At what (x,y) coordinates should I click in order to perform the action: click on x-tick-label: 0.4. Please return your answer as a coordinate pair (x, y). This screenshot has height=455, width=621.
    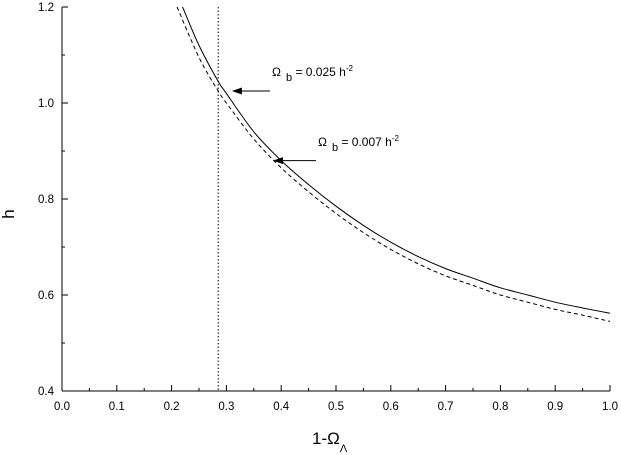
    Looking at the image, I should click on (281, 407).